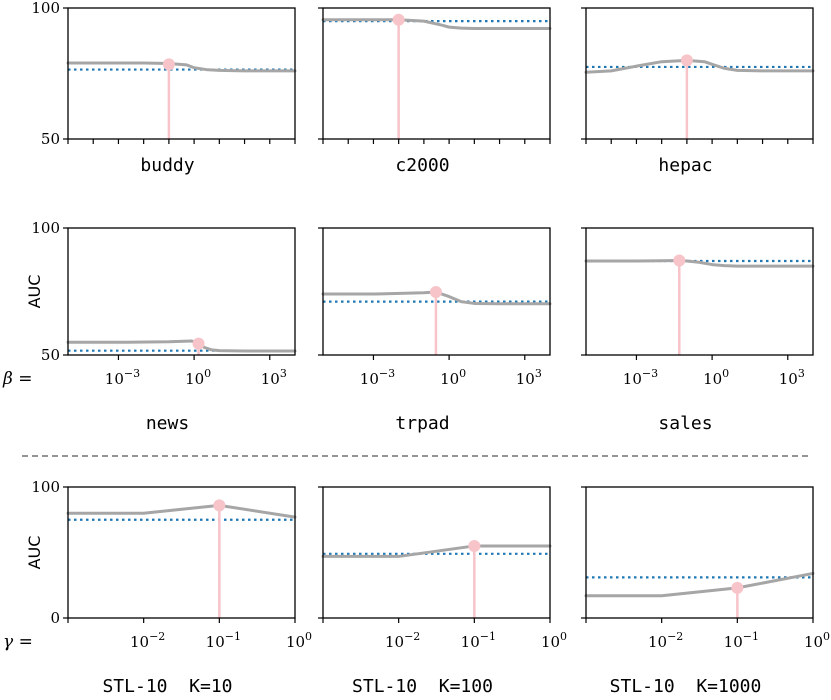 The image size is (831, 700). I want to click on panel-title: STL-10 K=10, so click(167, 686).